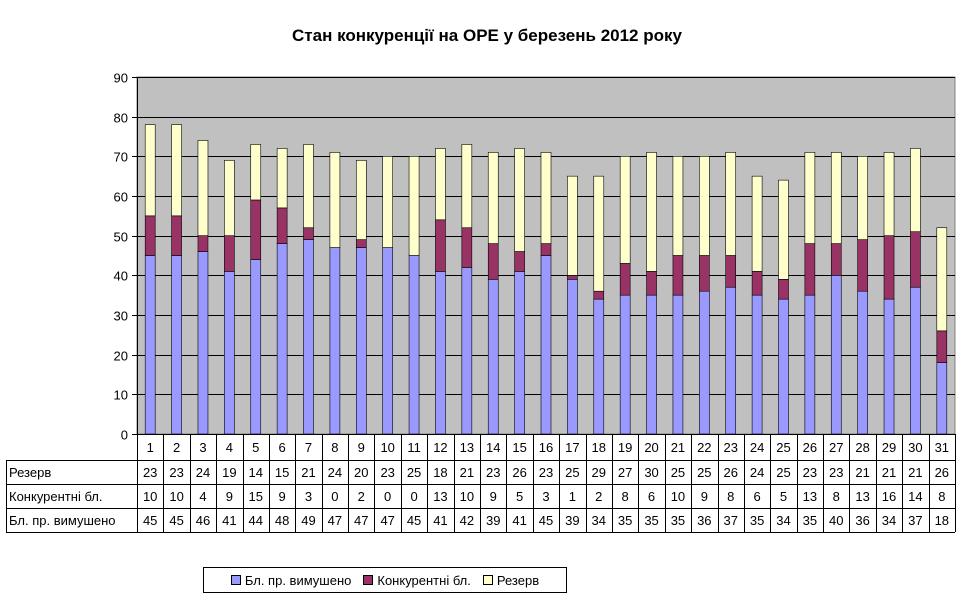 The height and width of the screenshot is (604, 970). What do you see at coordinates (836, 447) in the screenshot?
I see `x-category-label: 27` at bounding box center [836, 447].